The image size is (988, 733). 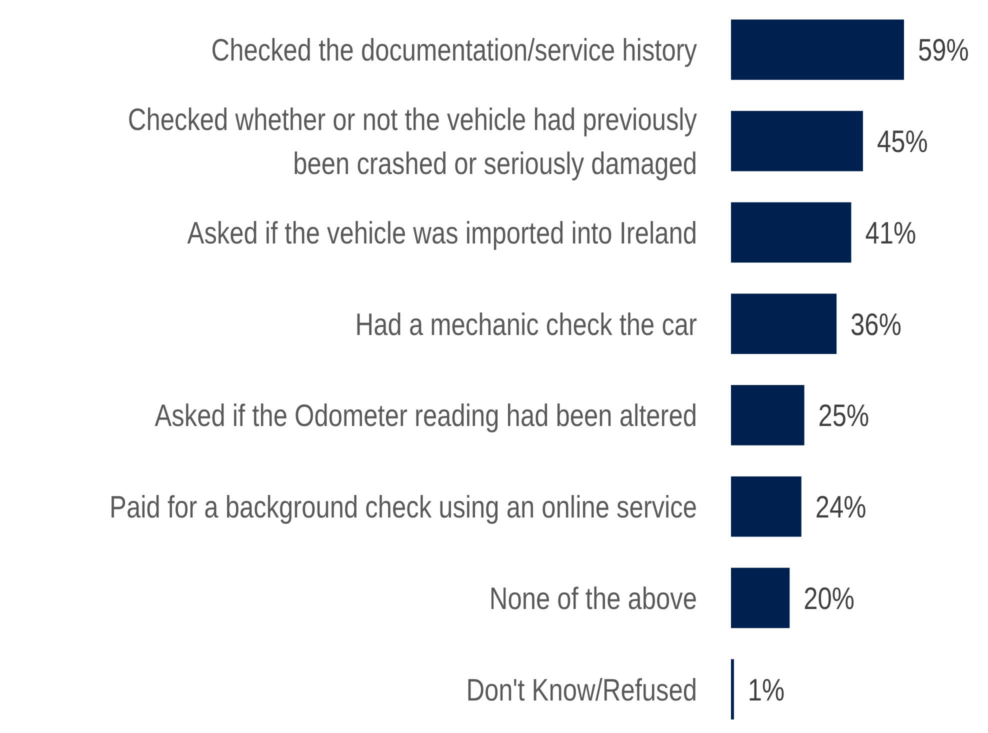 What do you see at coordinates (844, 416) in the screenshot?
I see `data-label: 25%` at bounding box center [844, 416].